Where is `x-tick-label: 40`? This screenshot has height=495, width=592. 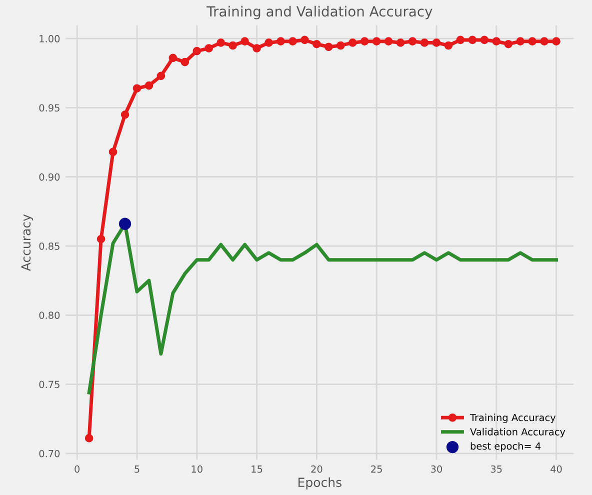 x-tick-label: 40 is located at coordinates (556, 469).